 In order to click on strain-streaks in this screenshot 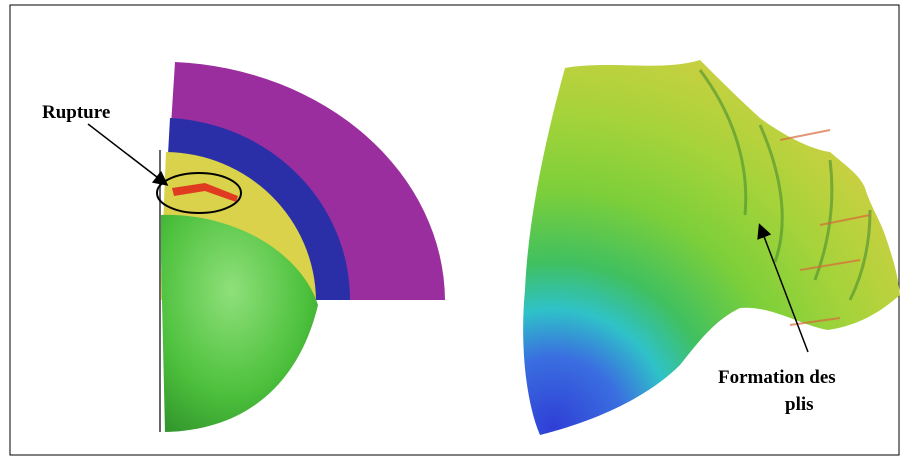, I will do `click(825, 227)`.